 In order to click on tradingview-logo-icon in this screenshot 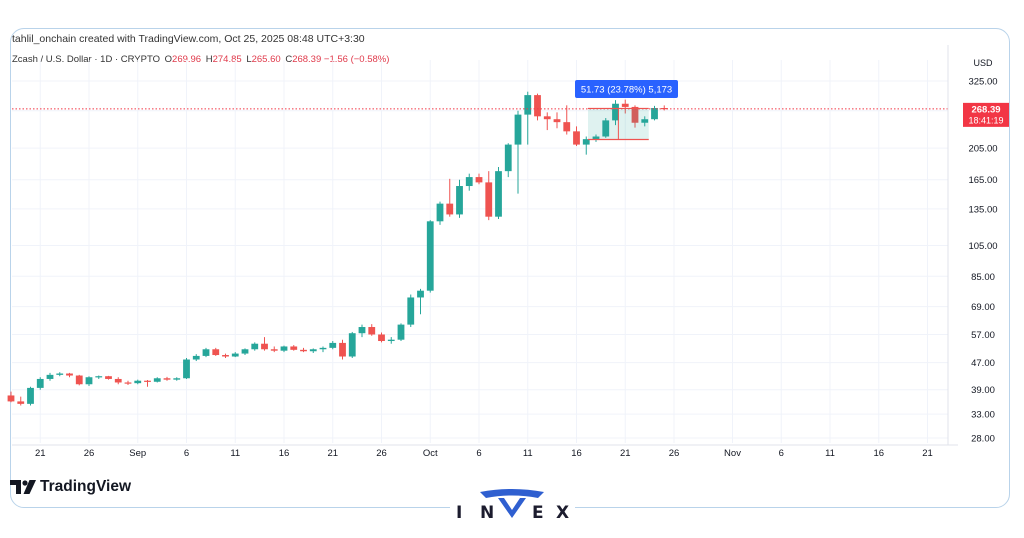, I will do `click(23, 487)`.